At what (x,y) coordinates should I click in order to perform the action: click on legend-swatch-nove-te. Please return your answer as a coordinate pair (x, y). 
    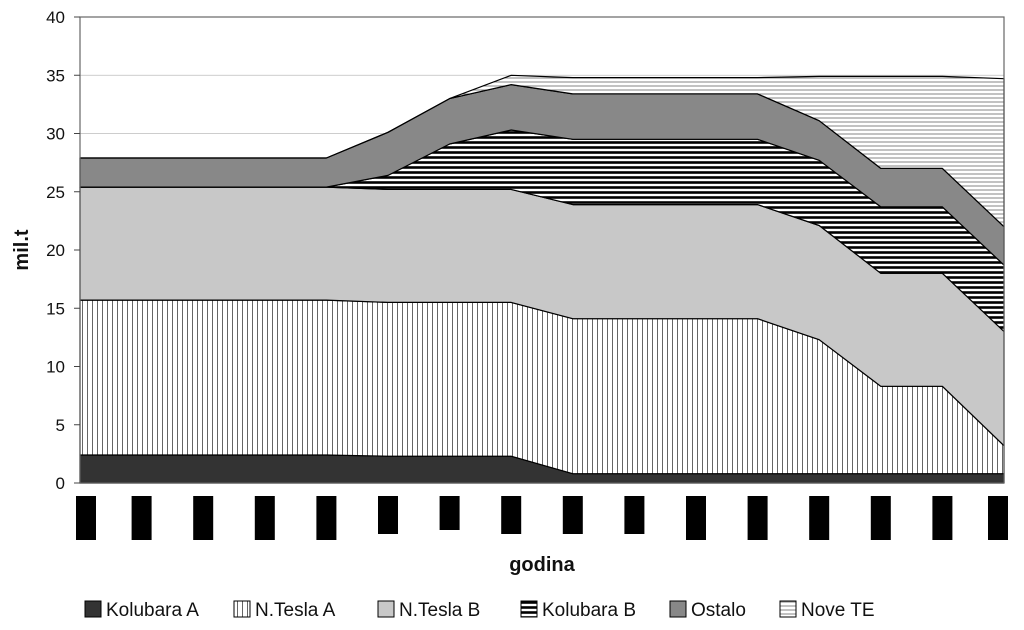
    Looking at the image, I should click on (788, 609).